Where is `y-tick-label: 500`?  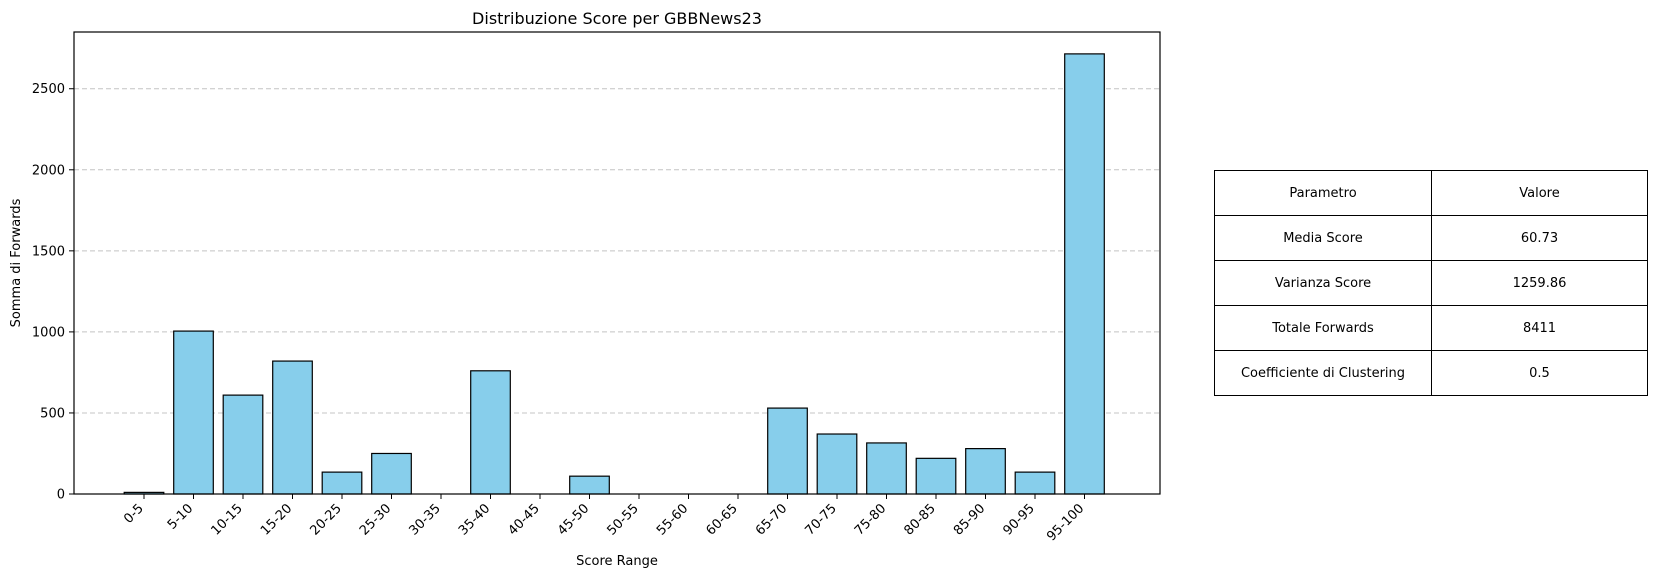
y-tick-label: 500 is located at coordinates (52, 413).